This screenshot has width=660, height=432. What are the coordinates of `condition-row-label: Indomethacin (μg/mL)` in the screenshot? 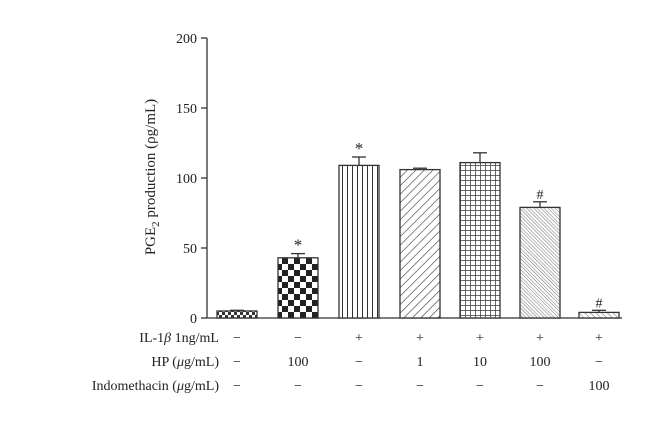 It's located at (156, 386).